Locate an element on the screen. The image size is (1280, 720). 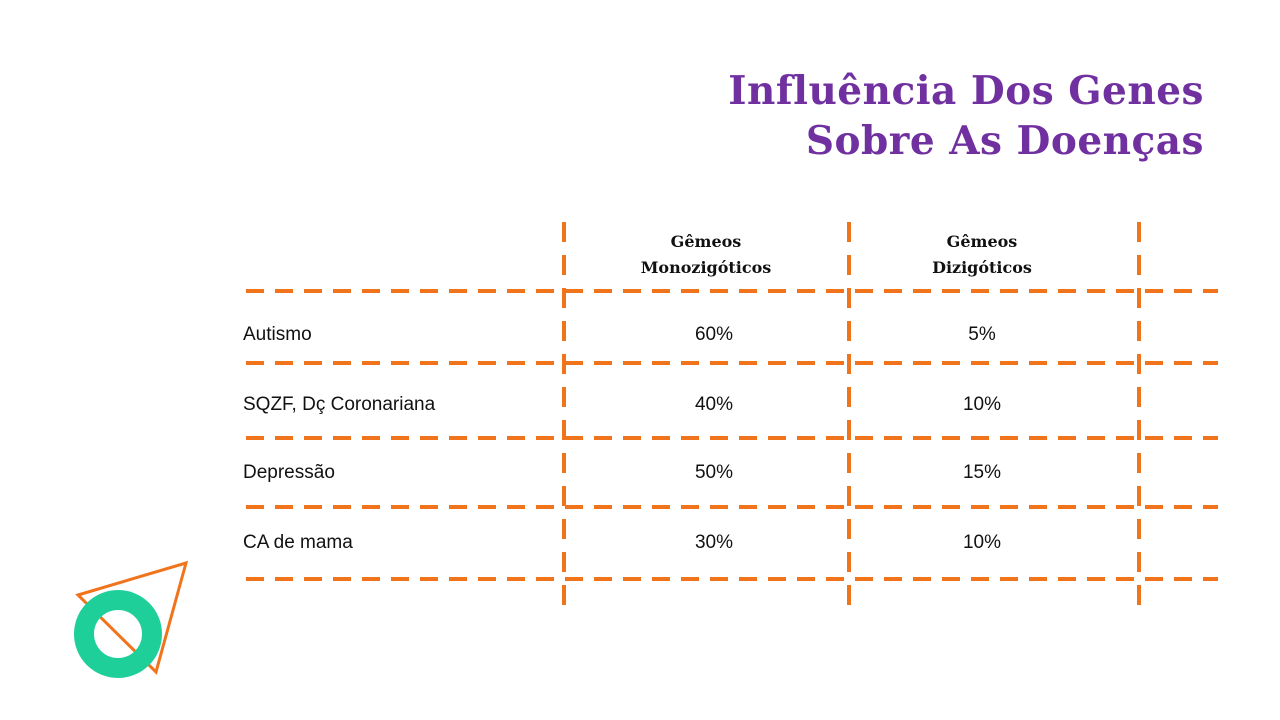
decorative-shapes is located at coordinates (131, 619).